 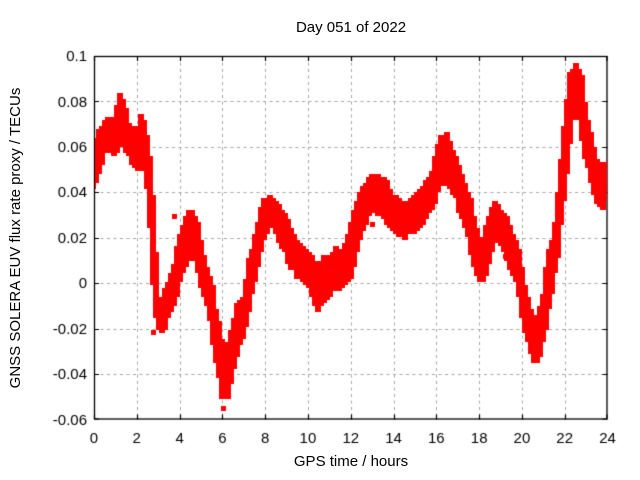 I want to click on chart-title: Day 051 of 2022, so click(x=351, y=27).